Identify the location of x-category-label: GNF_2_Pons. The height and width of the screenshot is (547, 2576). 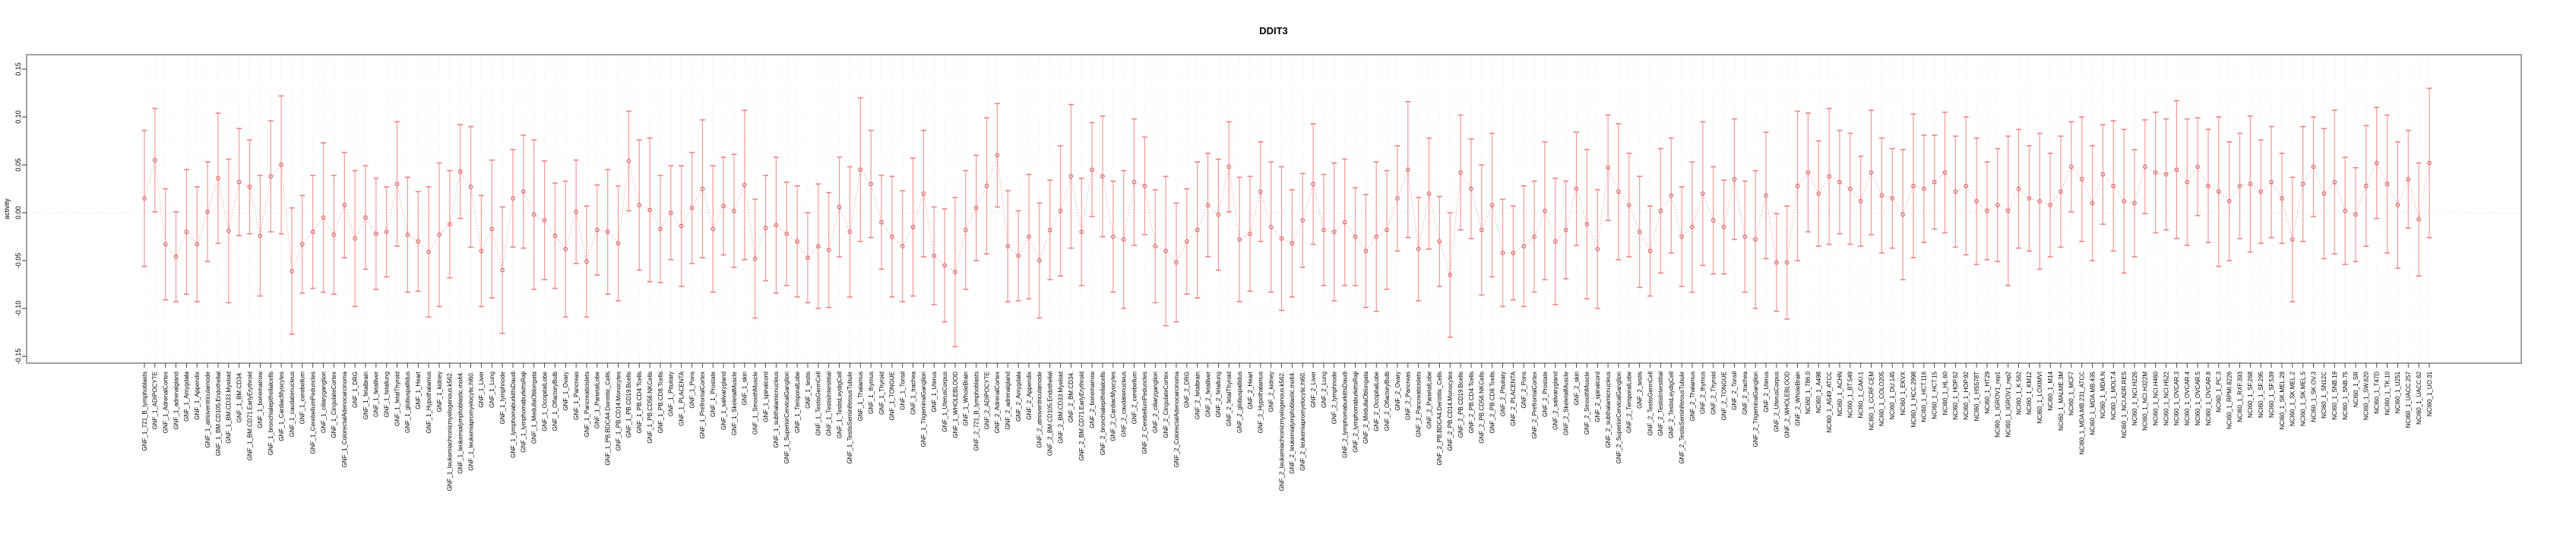
(1524, 390).